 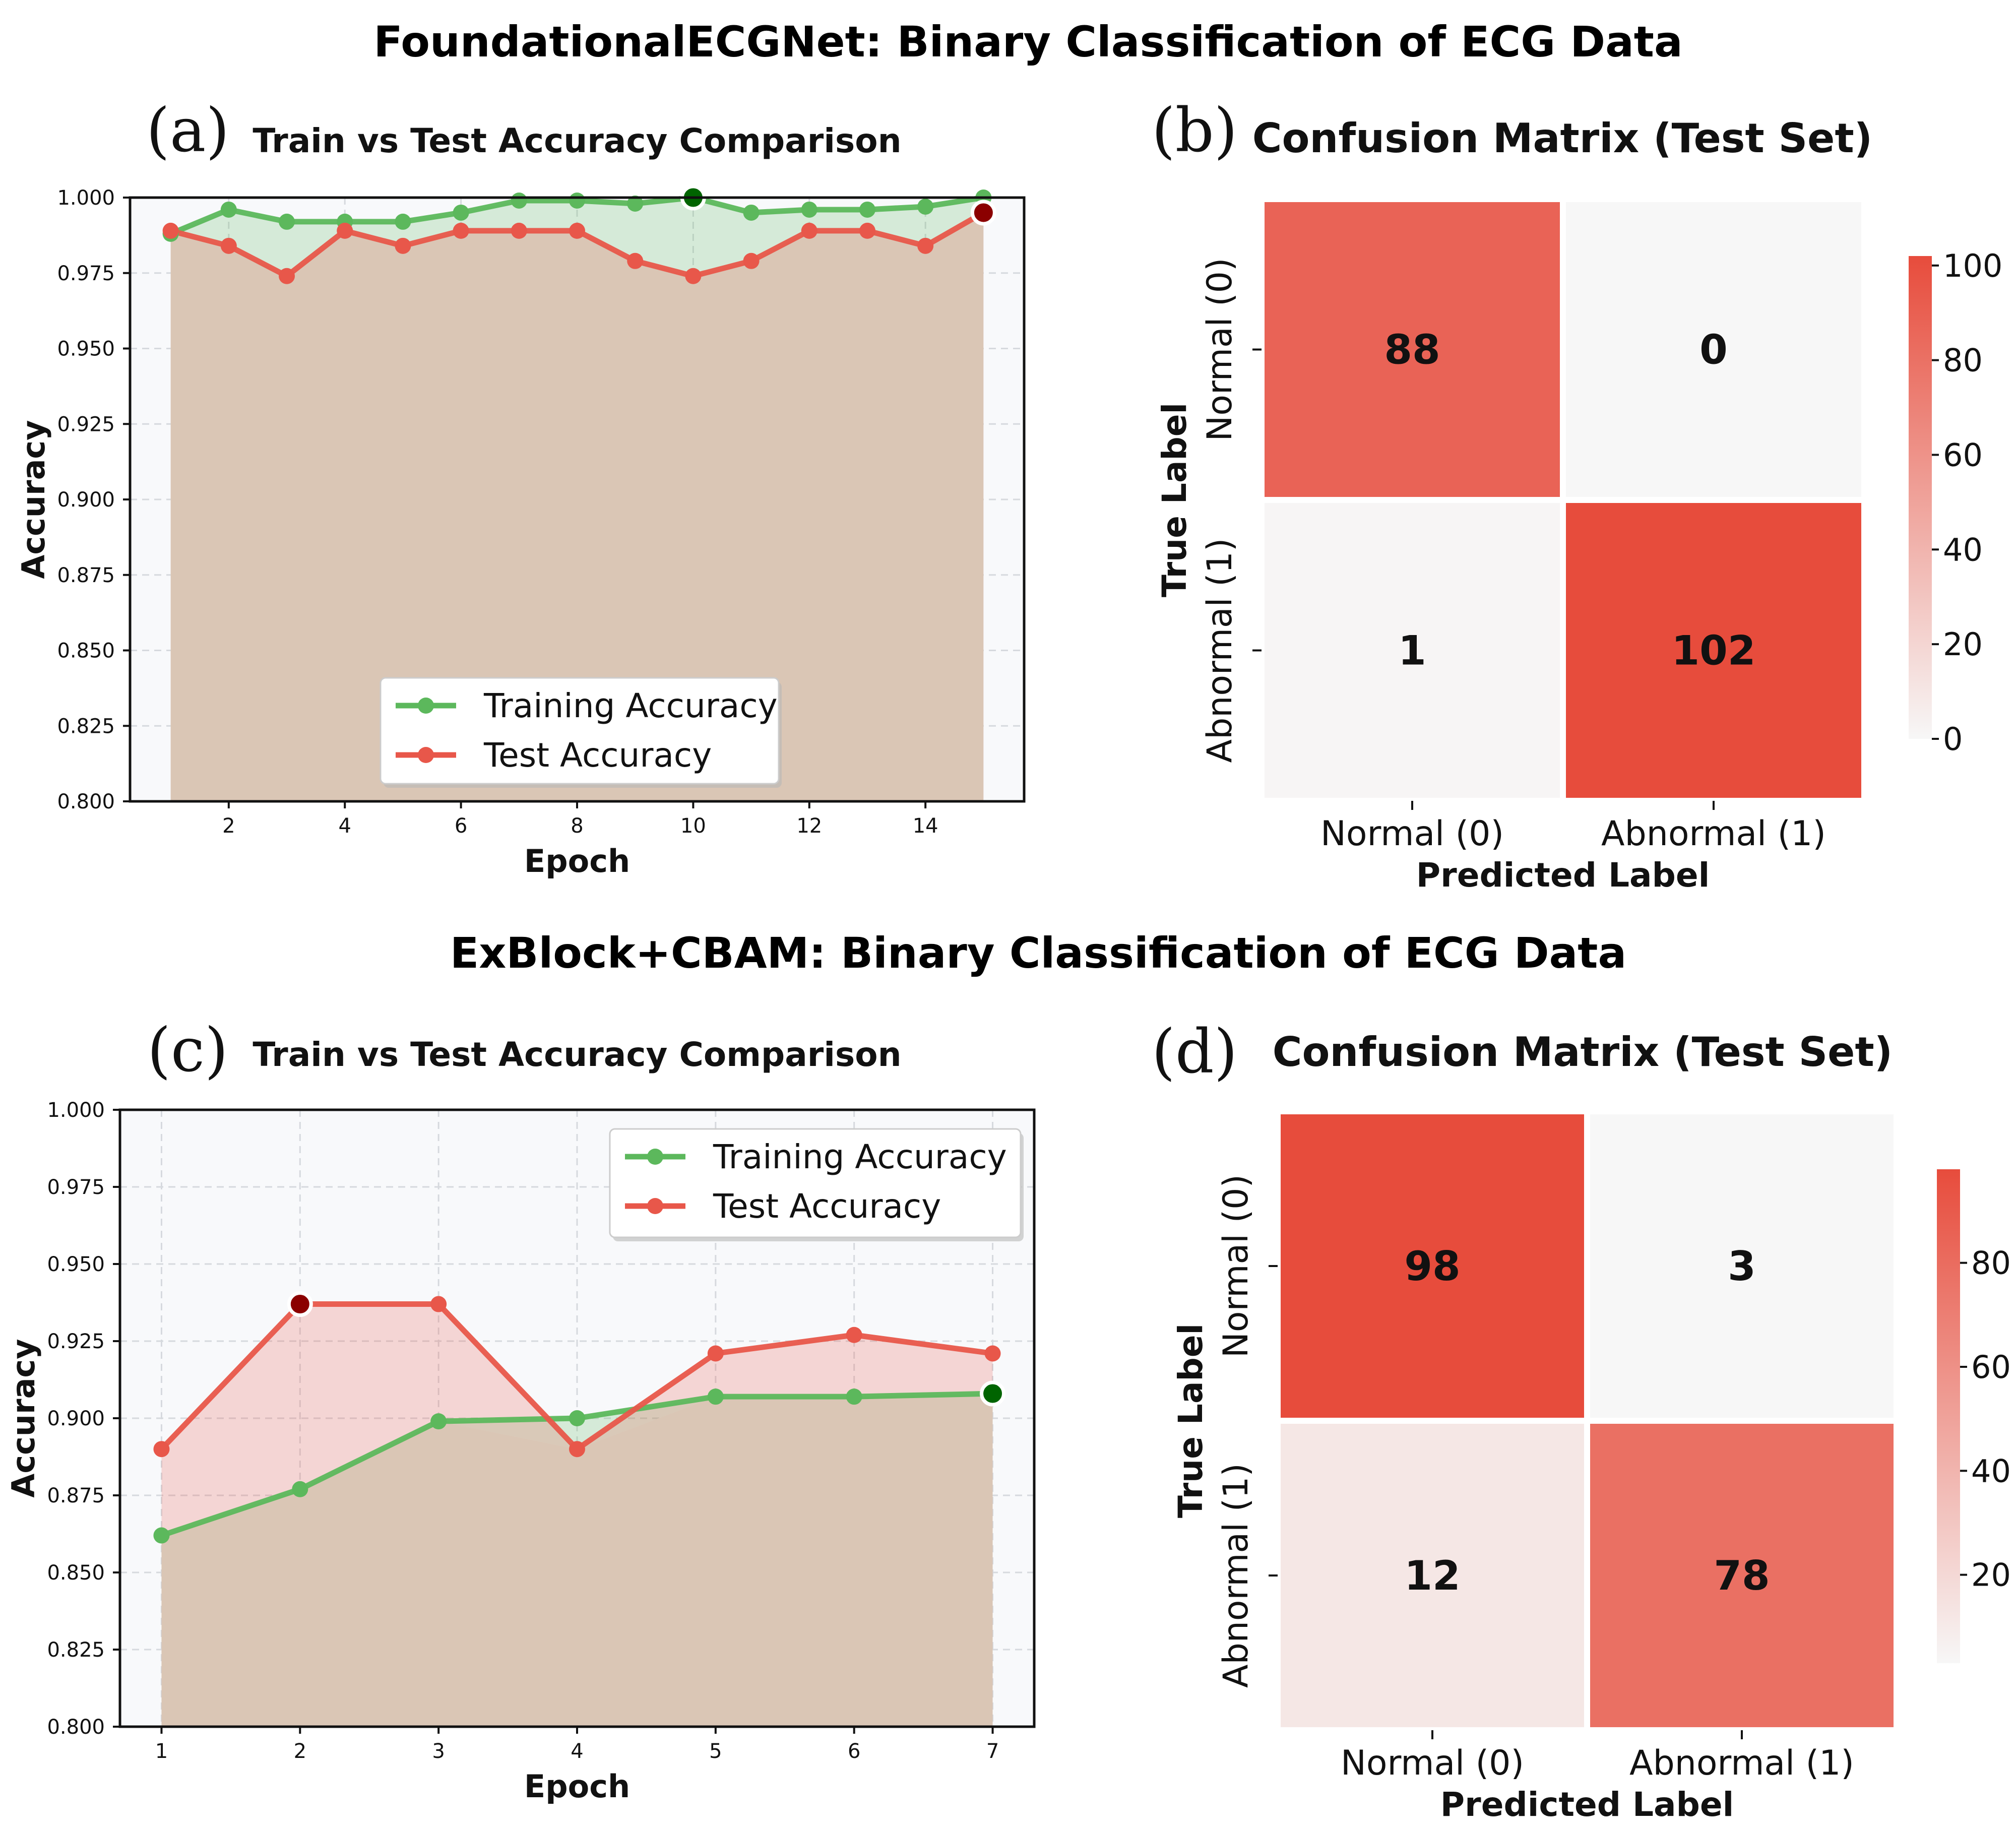 I want to click on cell-value-label: 98, so click(x=1432, y=1266).